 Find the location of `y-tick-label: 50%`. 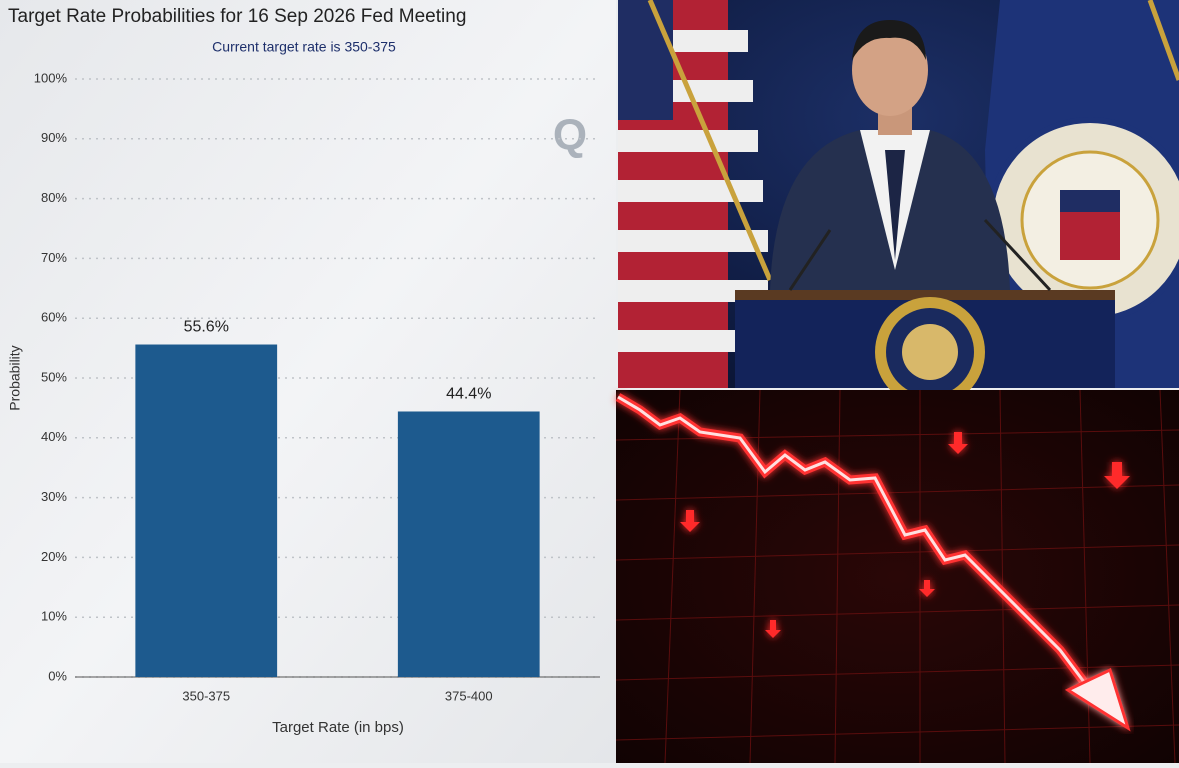

y-tick-label: 50% is located at coordinates (54, 376).